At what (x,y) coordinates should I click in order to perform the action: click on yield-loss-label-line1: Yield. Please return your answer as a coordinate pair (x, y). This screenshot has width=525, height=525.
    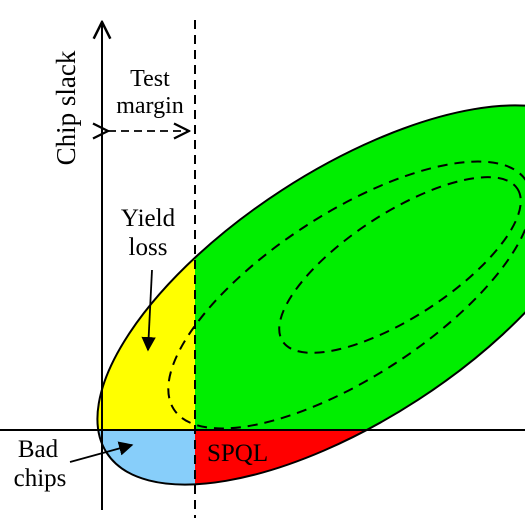
    Looking at the image, I should click on (148, 218).